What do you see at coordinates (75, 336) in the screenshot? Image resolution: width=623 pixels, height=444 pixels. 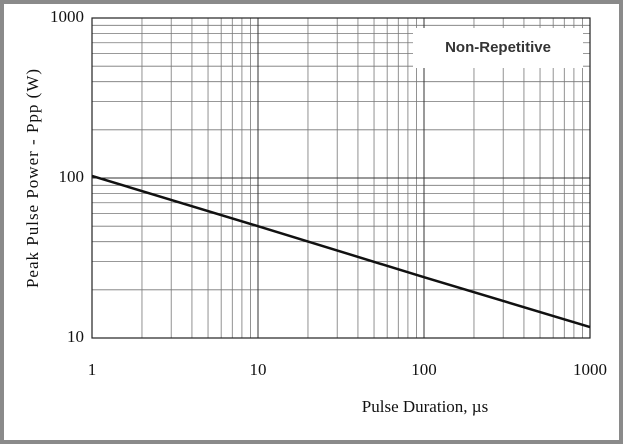 I see `y-tick-label: 10` at bounding box center [75, 336].